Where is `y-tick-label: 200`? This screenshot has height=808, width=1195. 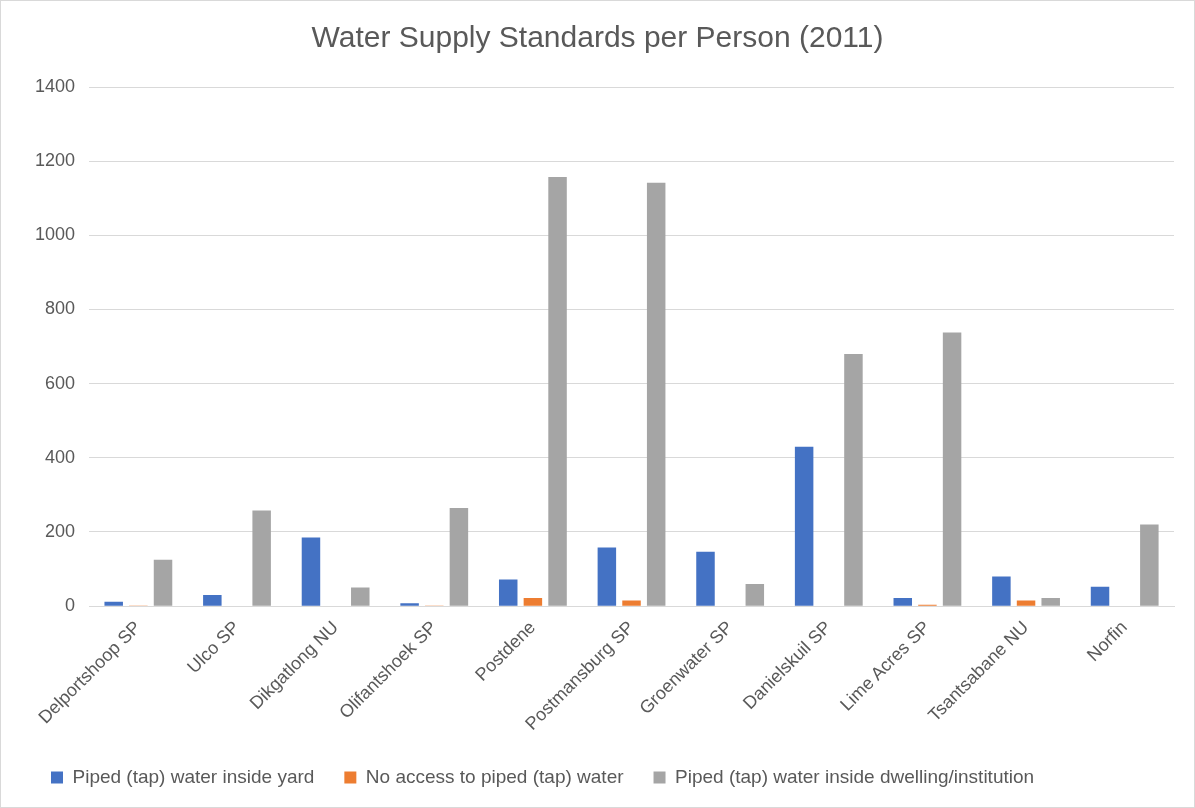
y-tick-label: 200 is located at coordinates (60, 530).